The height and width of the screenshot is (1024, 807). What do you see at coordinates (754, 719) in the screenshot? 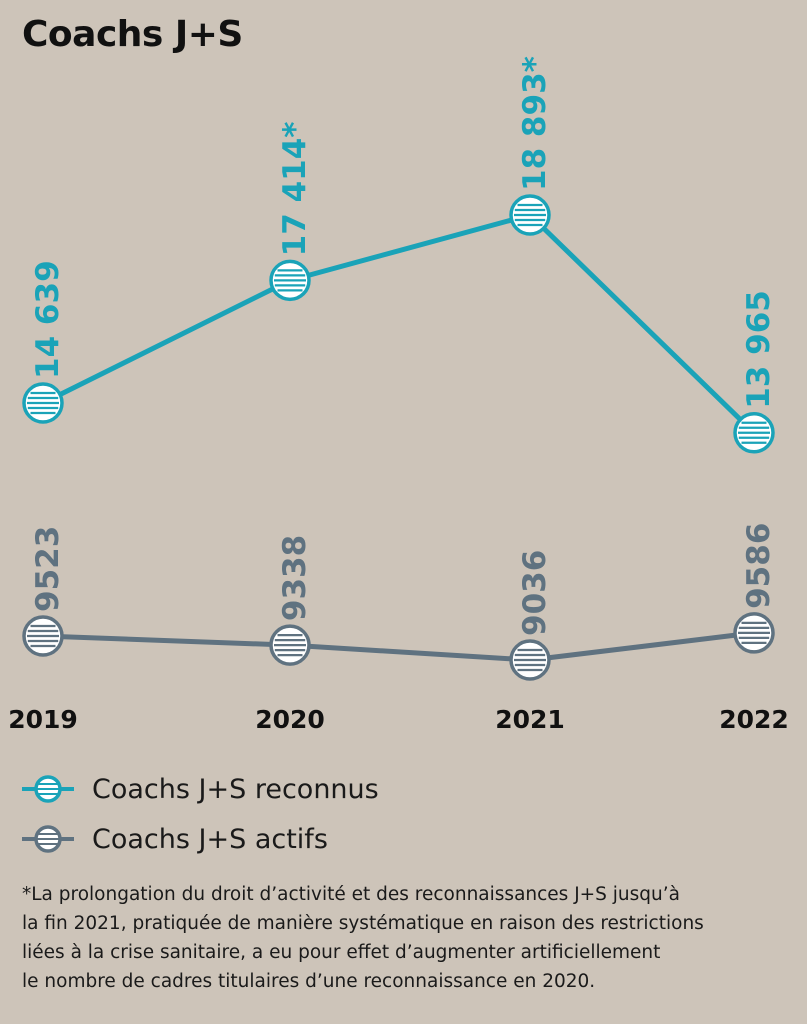
I see `x-tick-label: 2022` at bounding box center [754, 719].